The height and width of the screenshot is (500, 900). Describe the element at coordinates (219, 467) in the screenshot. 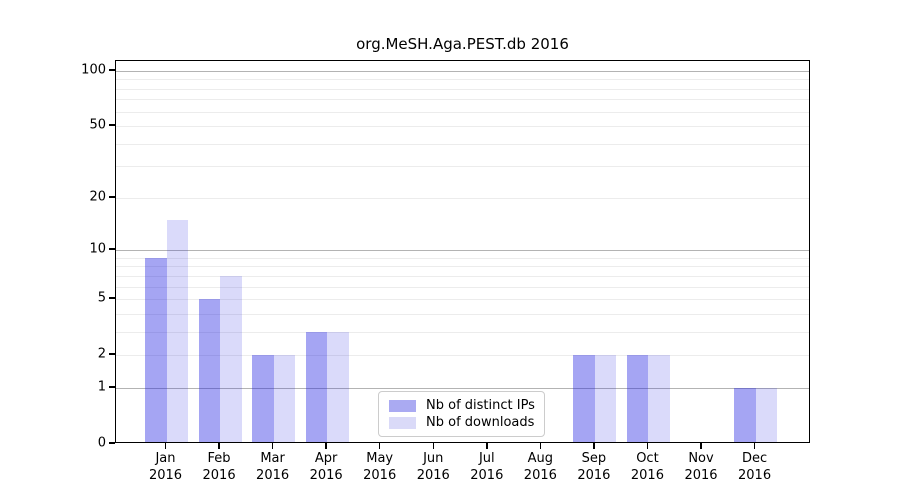

I see `x-tick-label-feb: Feb 2016` at that location.